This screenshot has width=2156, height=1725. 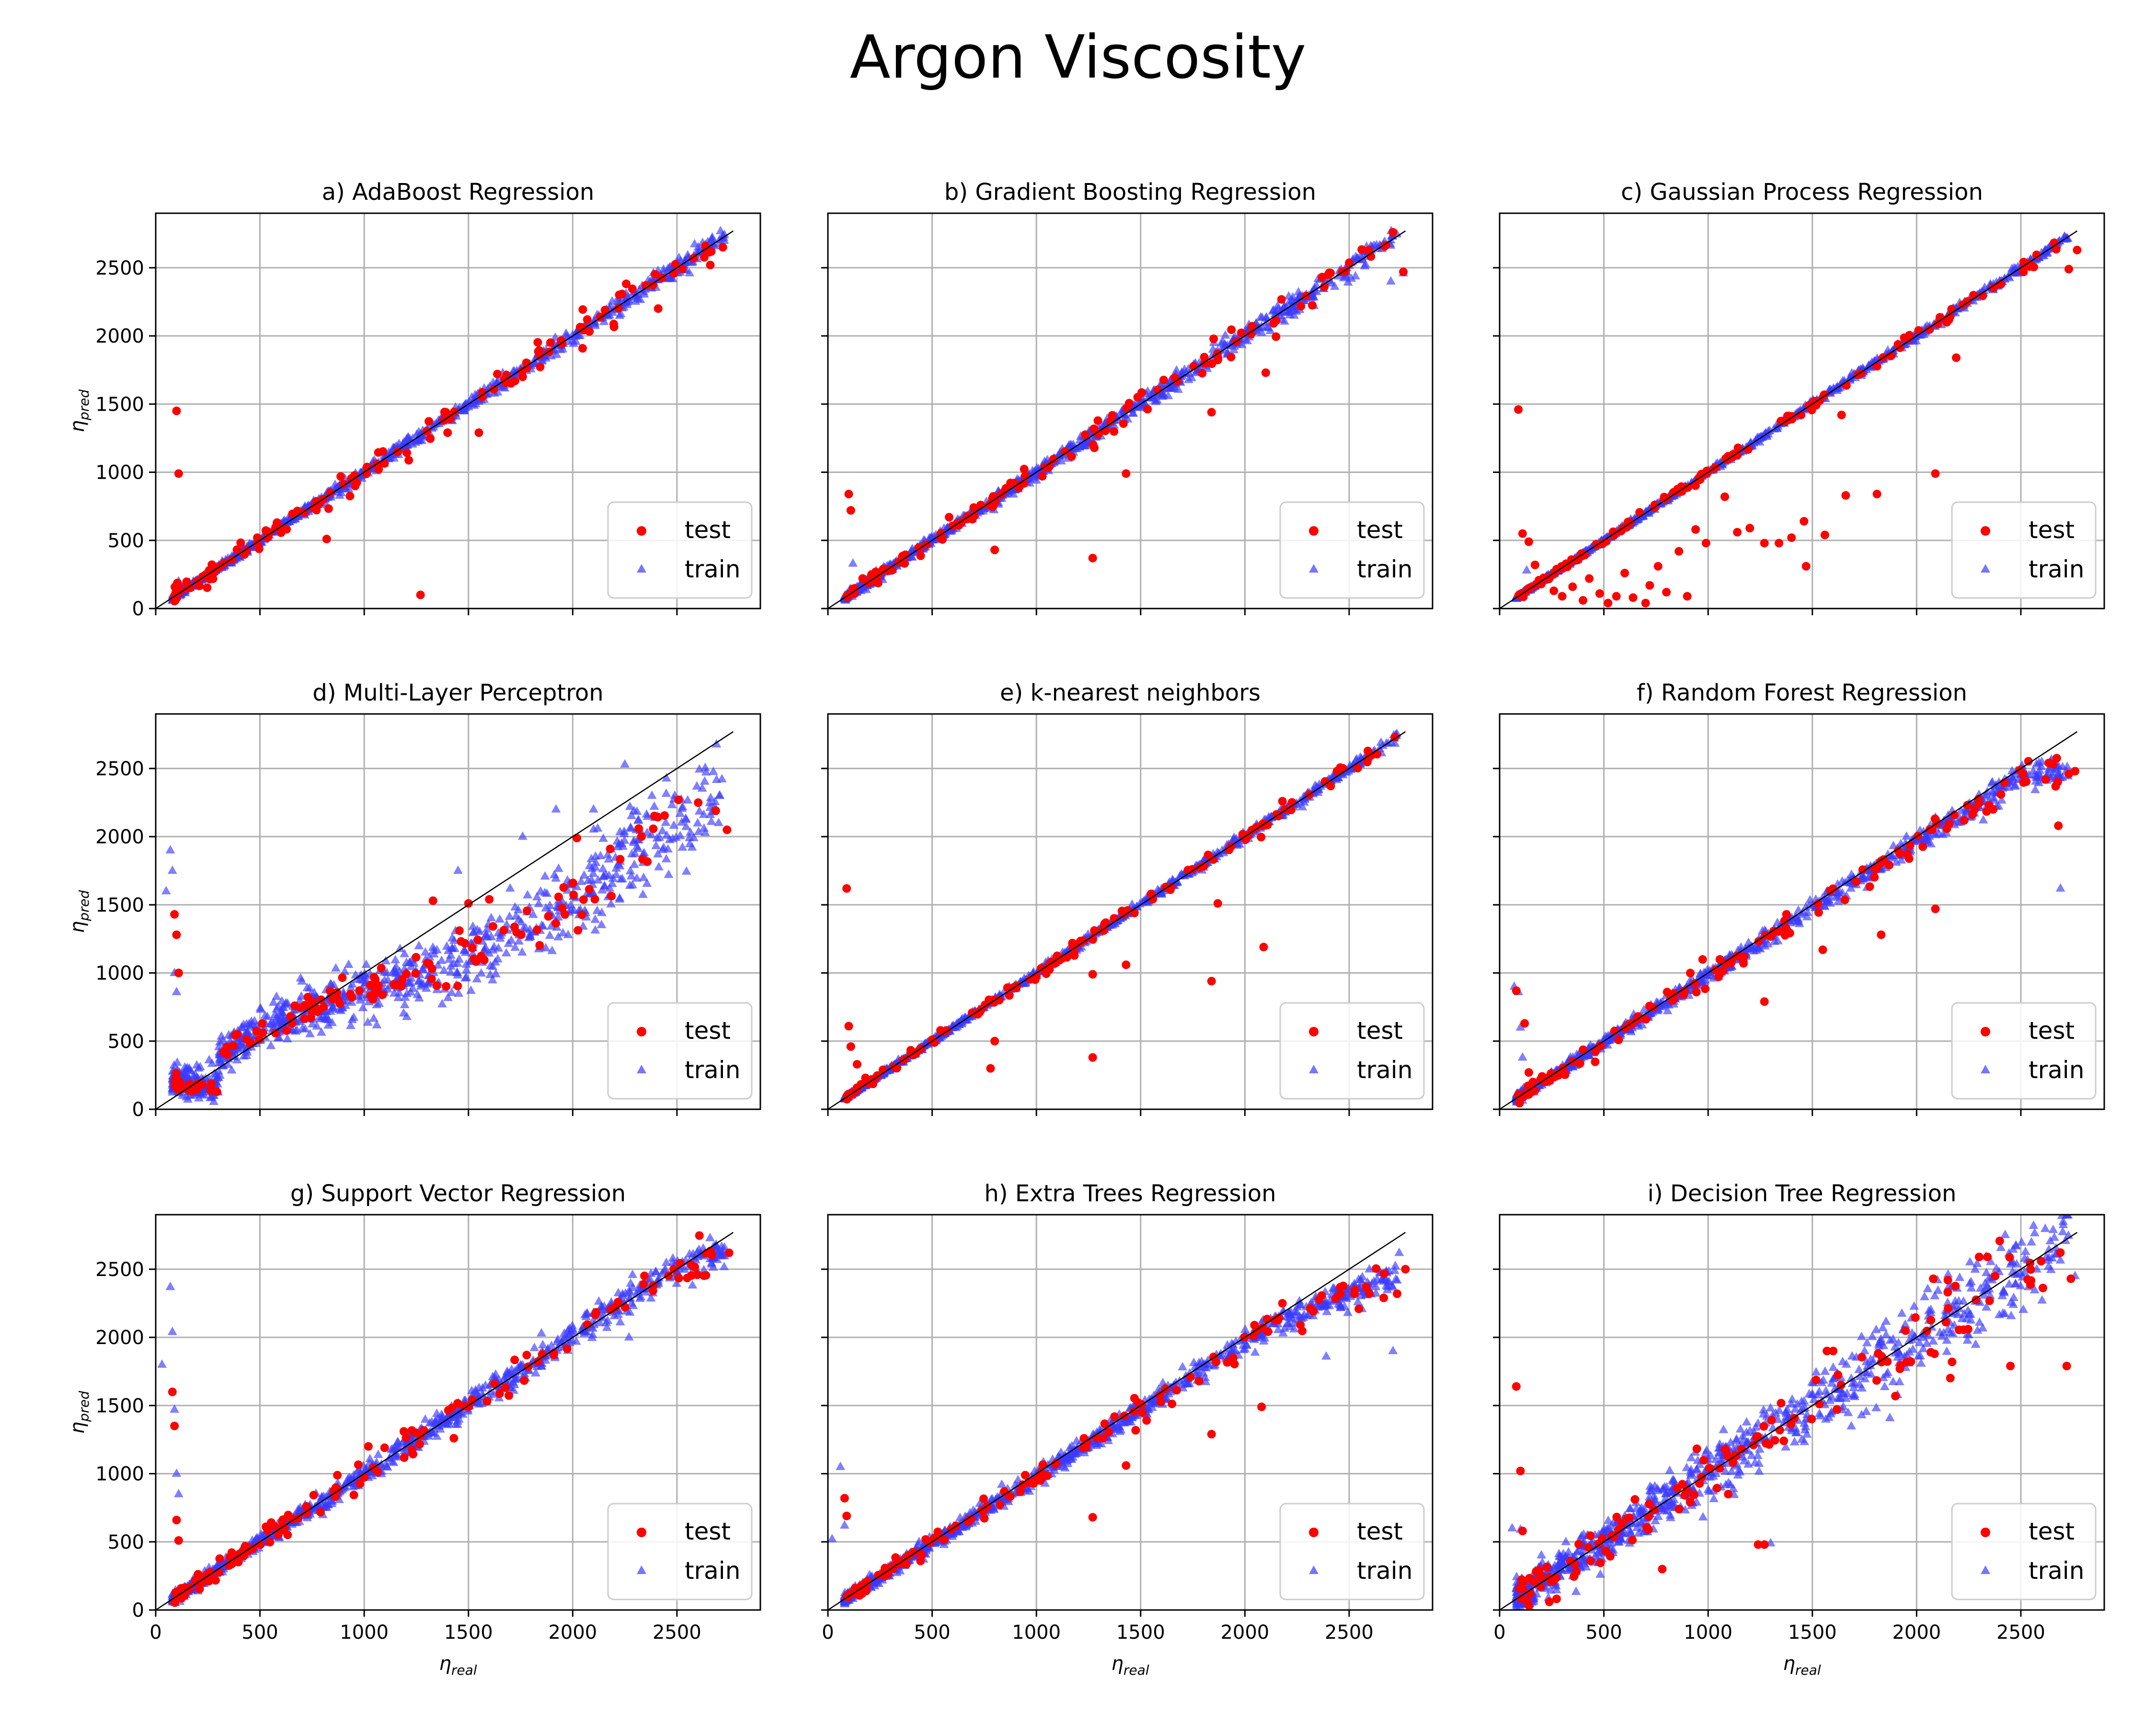 What do you see at coordinates (119, 974) in the screenshot?
I see `y-tick-label: 1000` at bounding box center [119, 974].